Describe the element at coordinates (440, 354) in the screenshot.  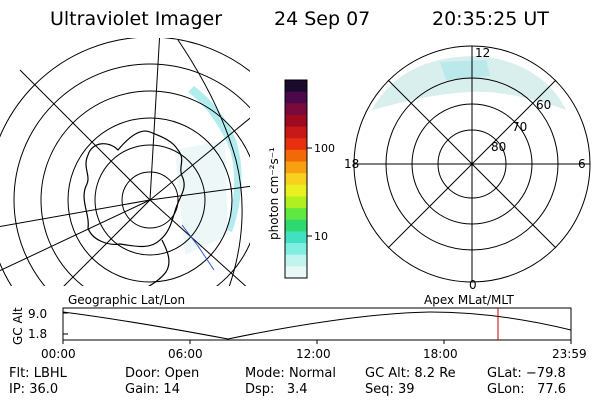
I see `x-tick-label: 18:00` at that location.